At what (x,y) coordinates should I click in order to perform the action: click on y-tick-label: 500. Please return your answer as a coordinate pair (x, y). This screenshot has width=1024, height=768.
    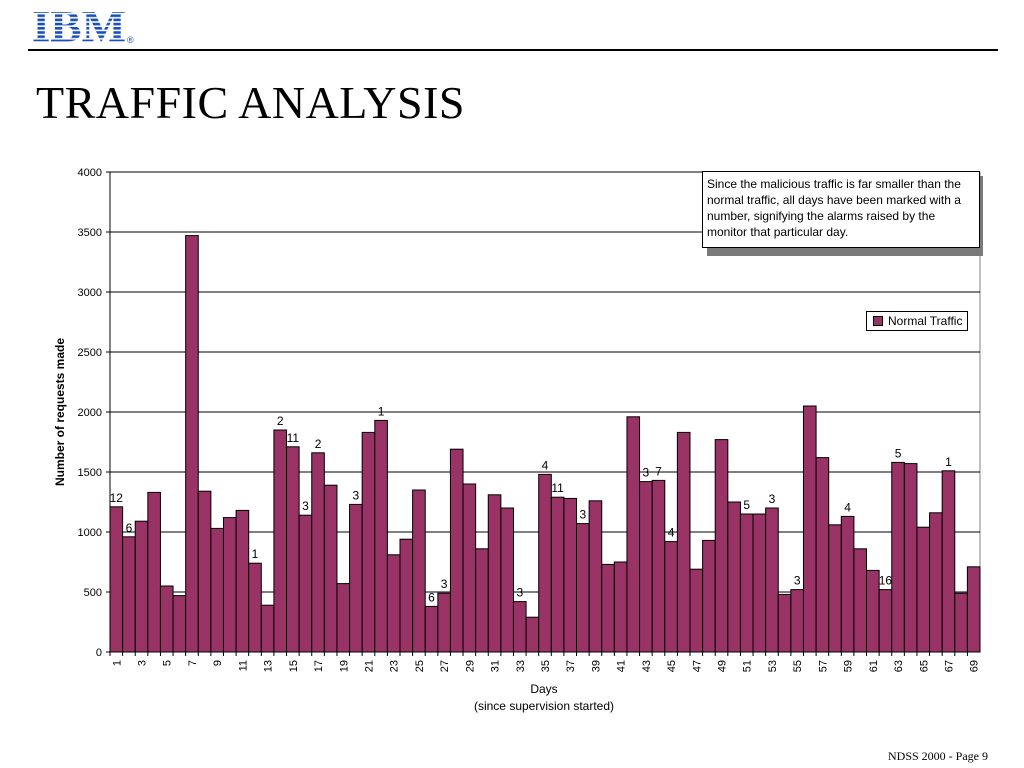
    Looking at the image, I should click on (93, 593).